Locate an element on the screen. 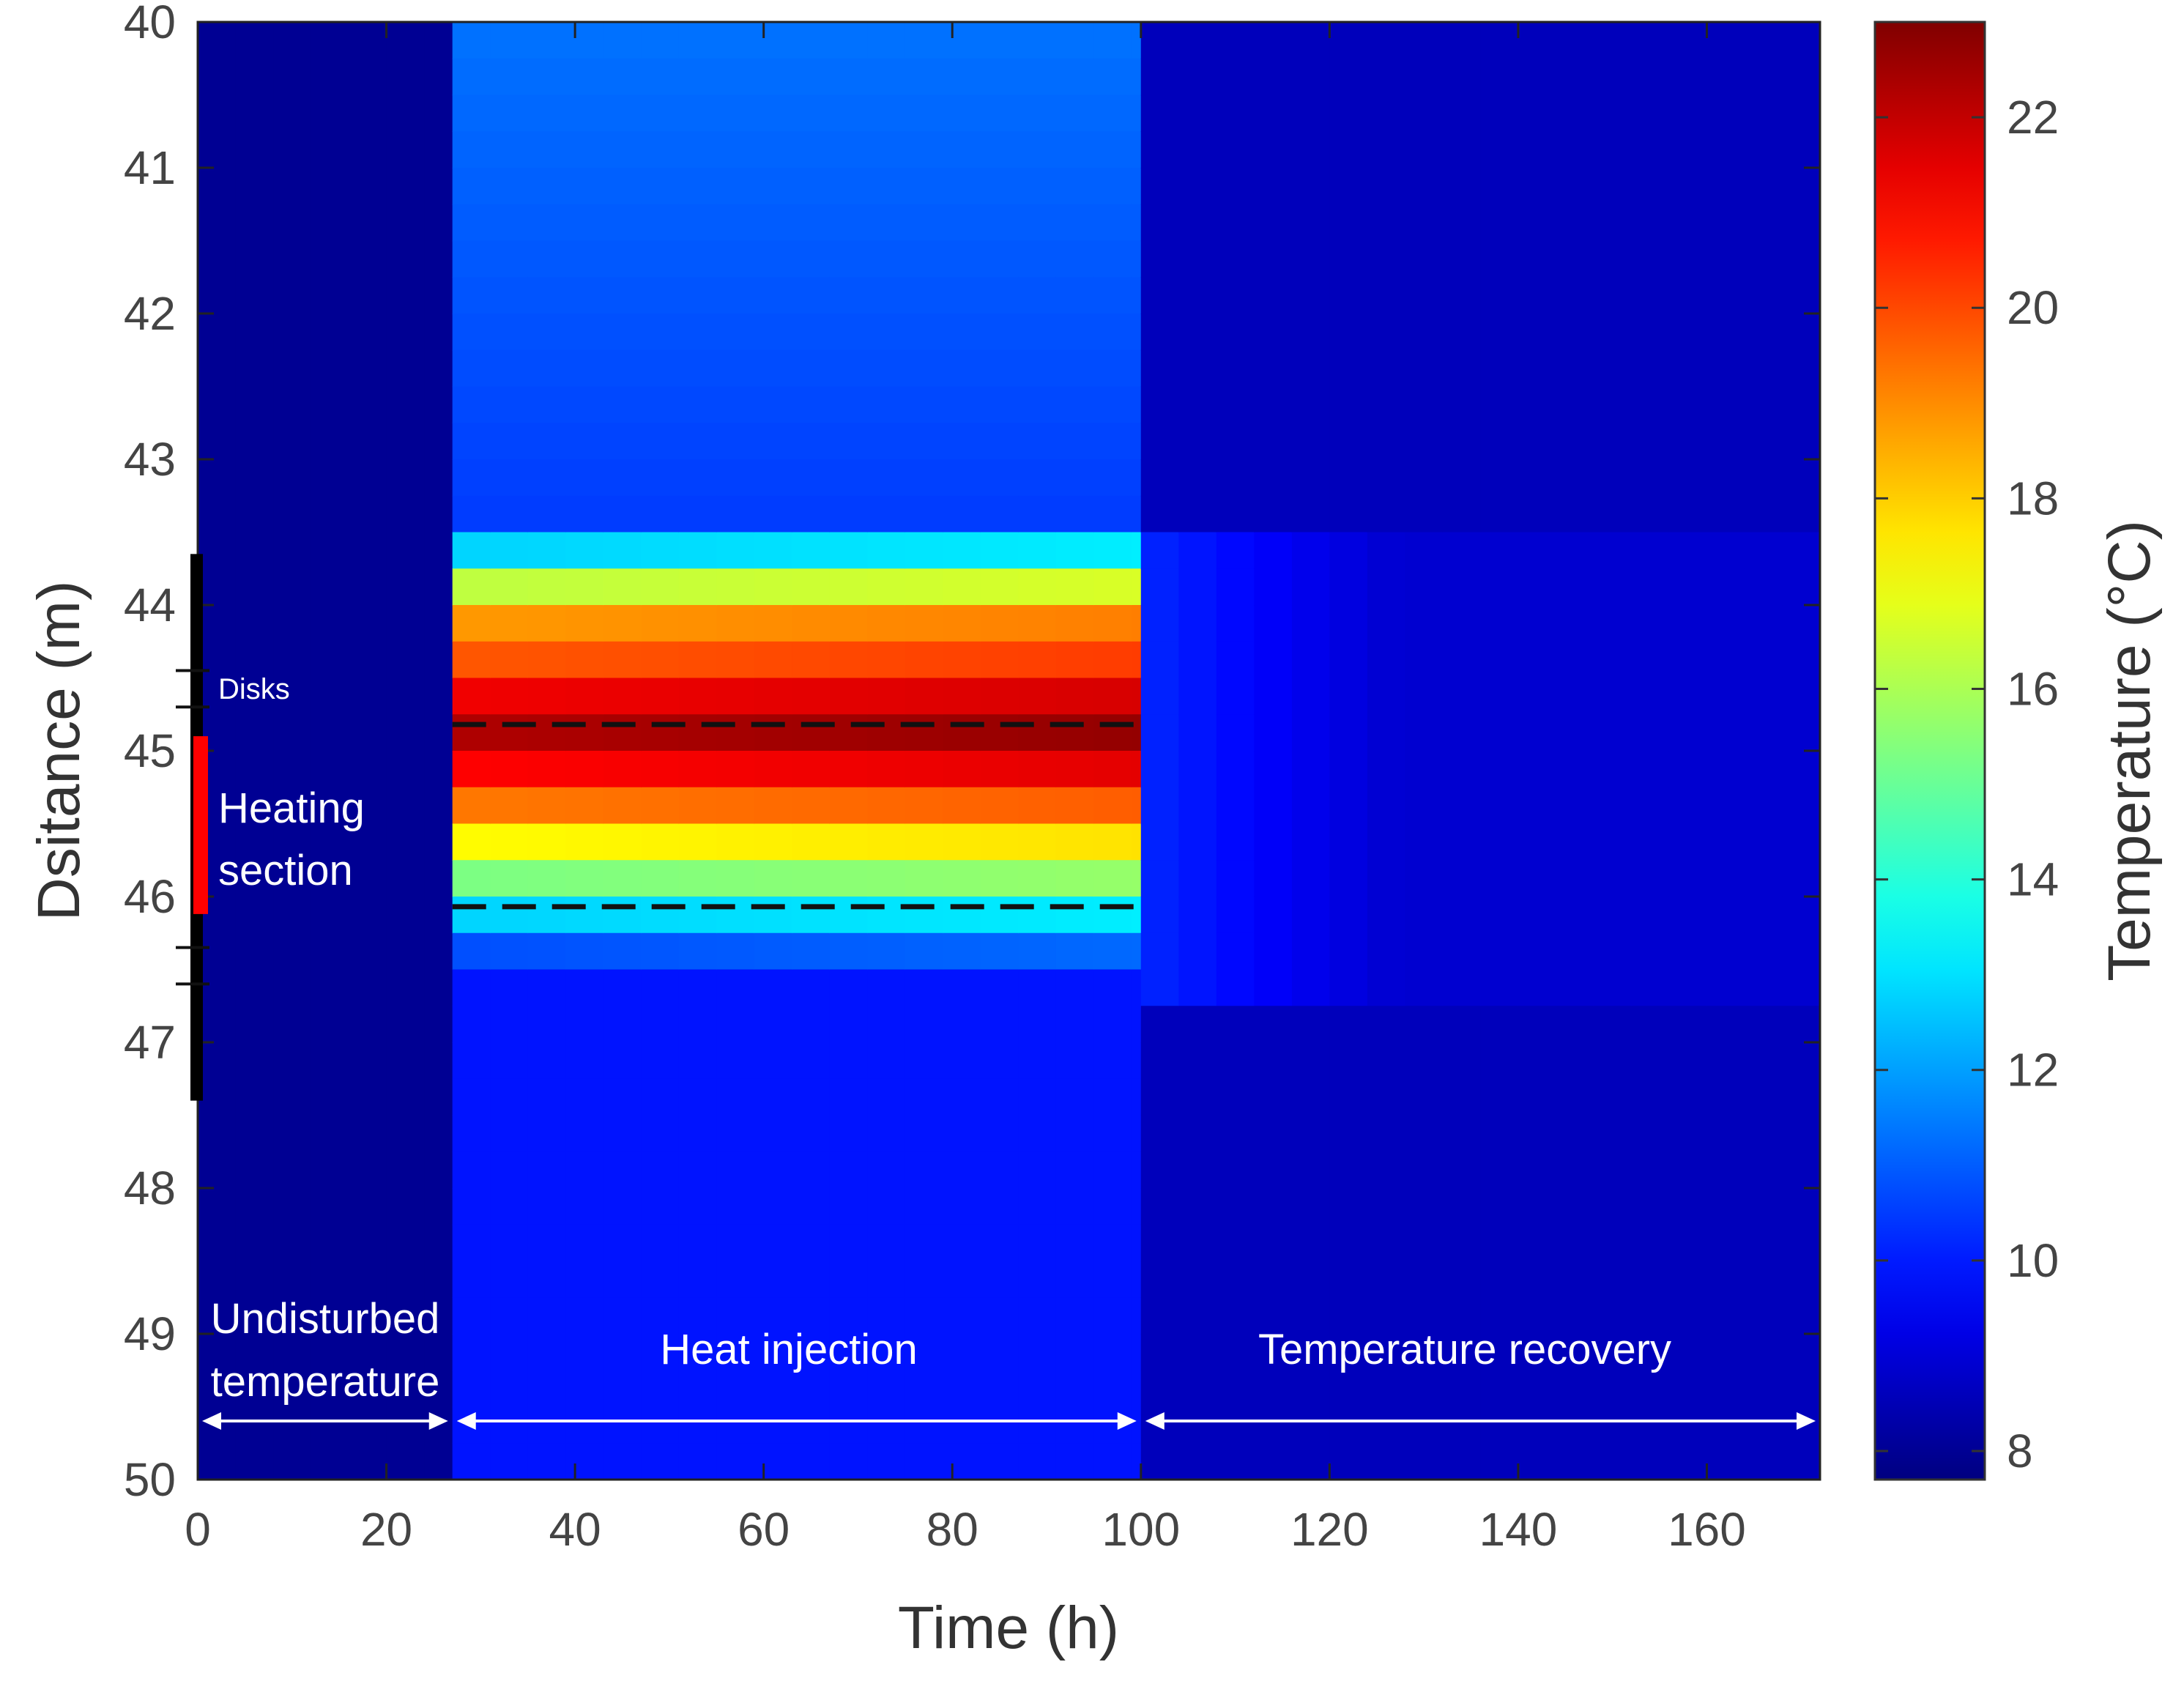  y-tick-label: 46 is located at coordinates (150, 896).